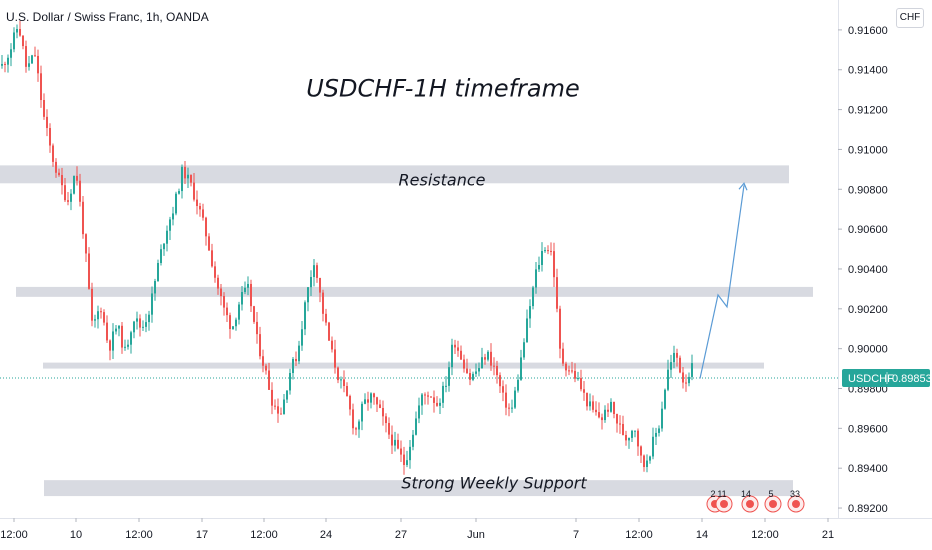  I want to click on annotation-label: Resistance, so click(442, 180).